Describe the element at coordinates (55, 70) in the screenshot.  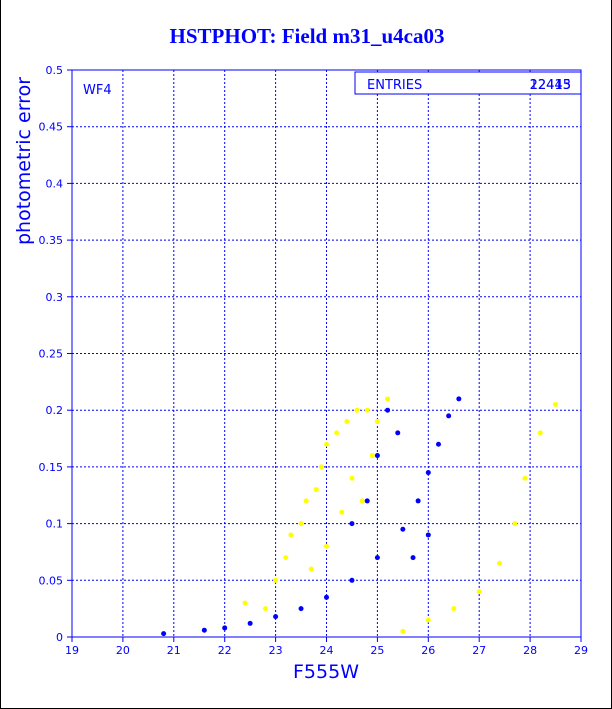
I see `y-tick-label: 0.5` at that location.